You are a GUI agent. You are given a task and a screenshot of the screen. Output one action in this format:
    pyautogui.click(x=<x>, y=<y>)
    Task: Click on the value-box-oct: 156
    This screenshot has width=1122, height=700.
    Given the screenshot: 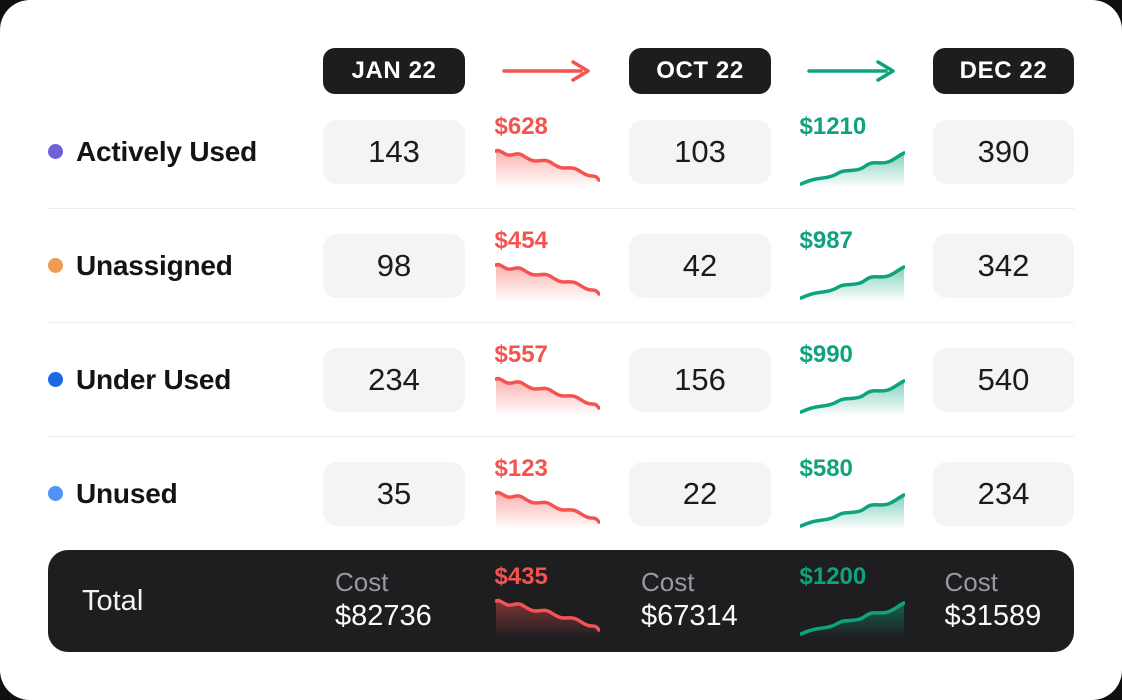 What is the action you would take?
    pyautogui.click(x=700, y=379)
    